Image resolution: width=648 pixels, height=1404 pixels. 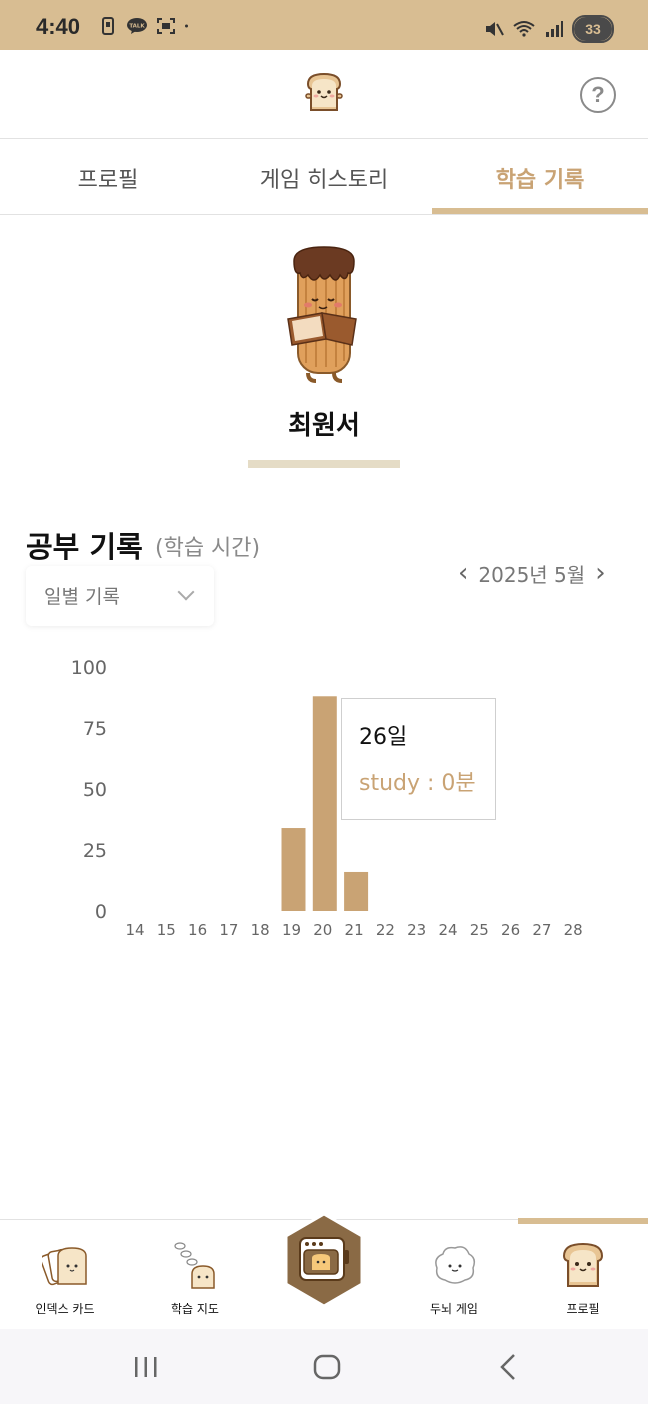 I want to click on nav-index-card: 인덱스 카드, so click(x=65, y=1275).